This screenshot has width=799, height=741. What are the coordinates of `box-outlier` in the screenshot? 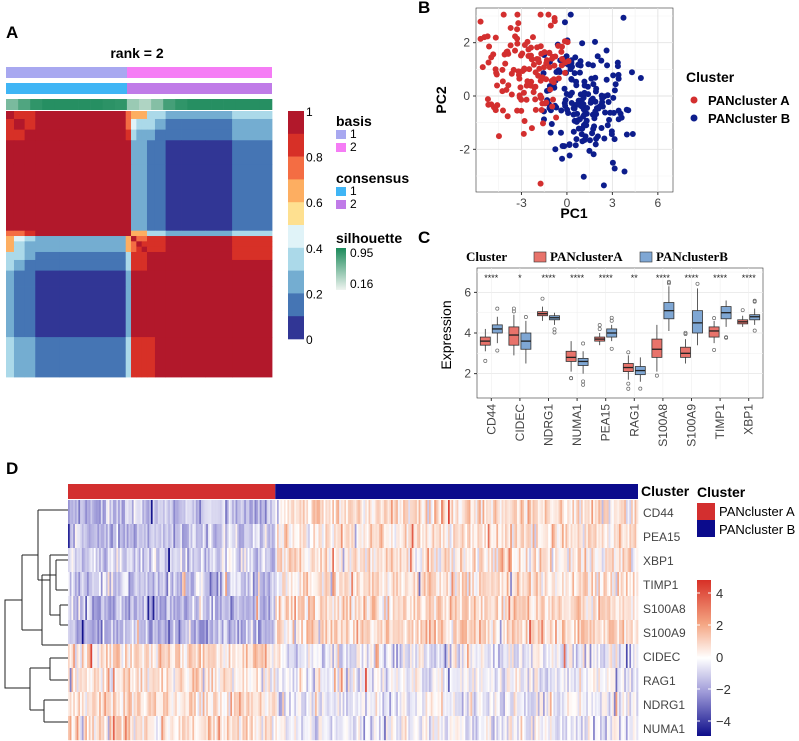 It's located at (628, 388).